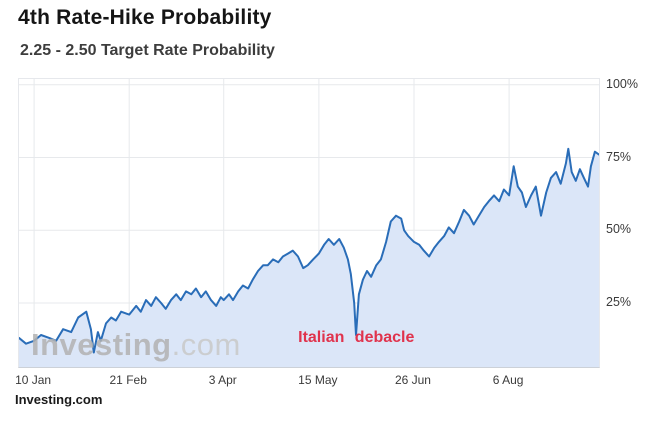  Describe the element at coordinates (619, 156) in the screenshot. I see `y-axis-label: 75%` at that location.